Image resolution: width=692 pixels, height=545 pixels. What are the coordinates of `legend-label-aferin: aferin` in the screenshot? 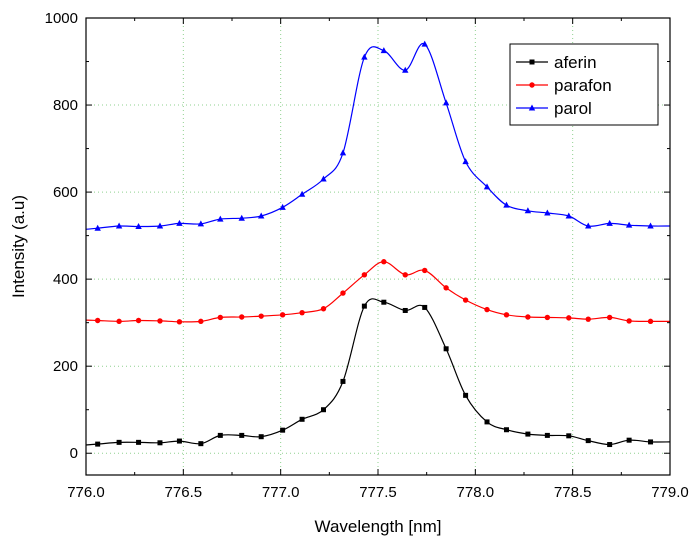 It's located at (575, 62).